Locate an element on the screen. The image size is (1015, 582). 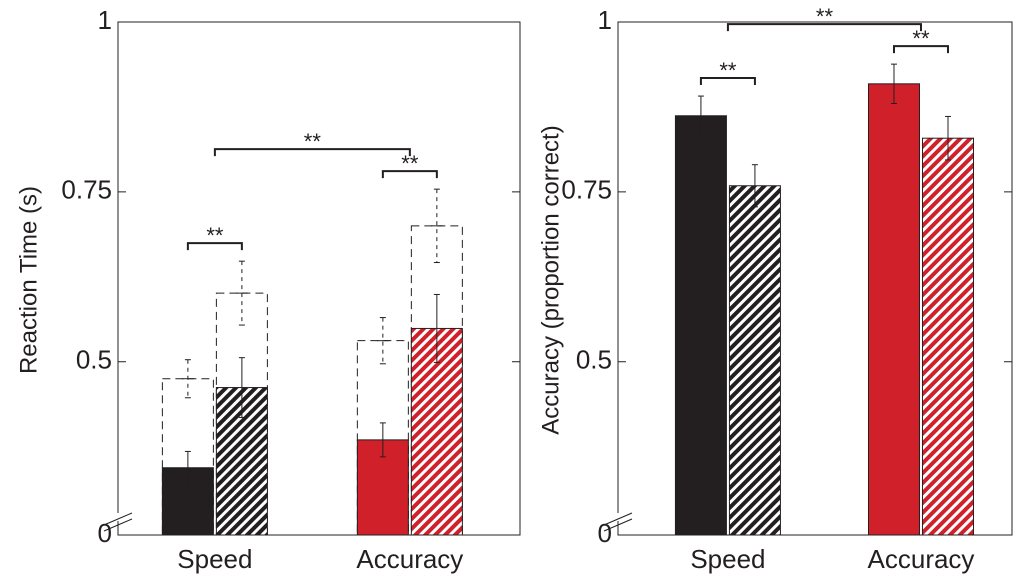
y-axis-label: Reaction Time (s) is located at coordinates (28, 280).